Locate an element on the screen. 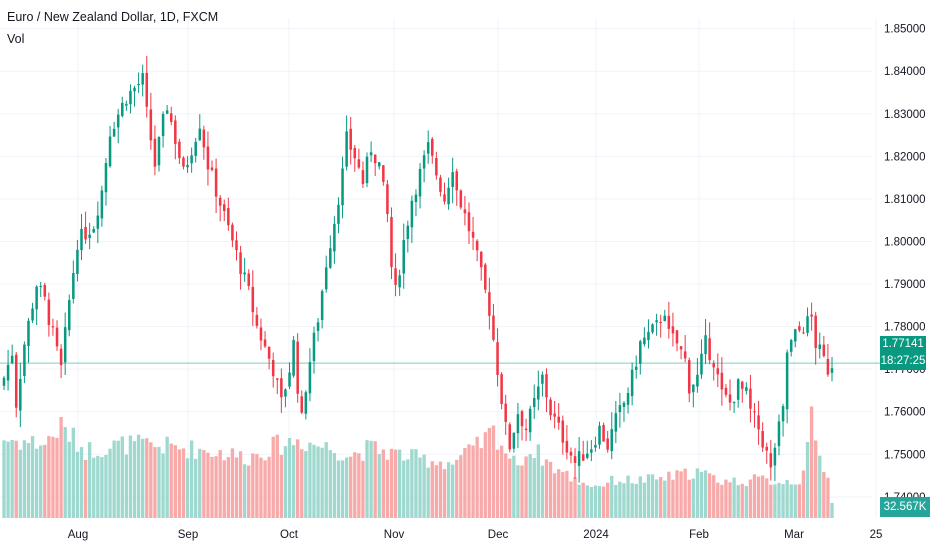 Image resolution: width=932 pixels, height=550 pixels. x-tick-label: Aug is located at coordinates (78, 535).